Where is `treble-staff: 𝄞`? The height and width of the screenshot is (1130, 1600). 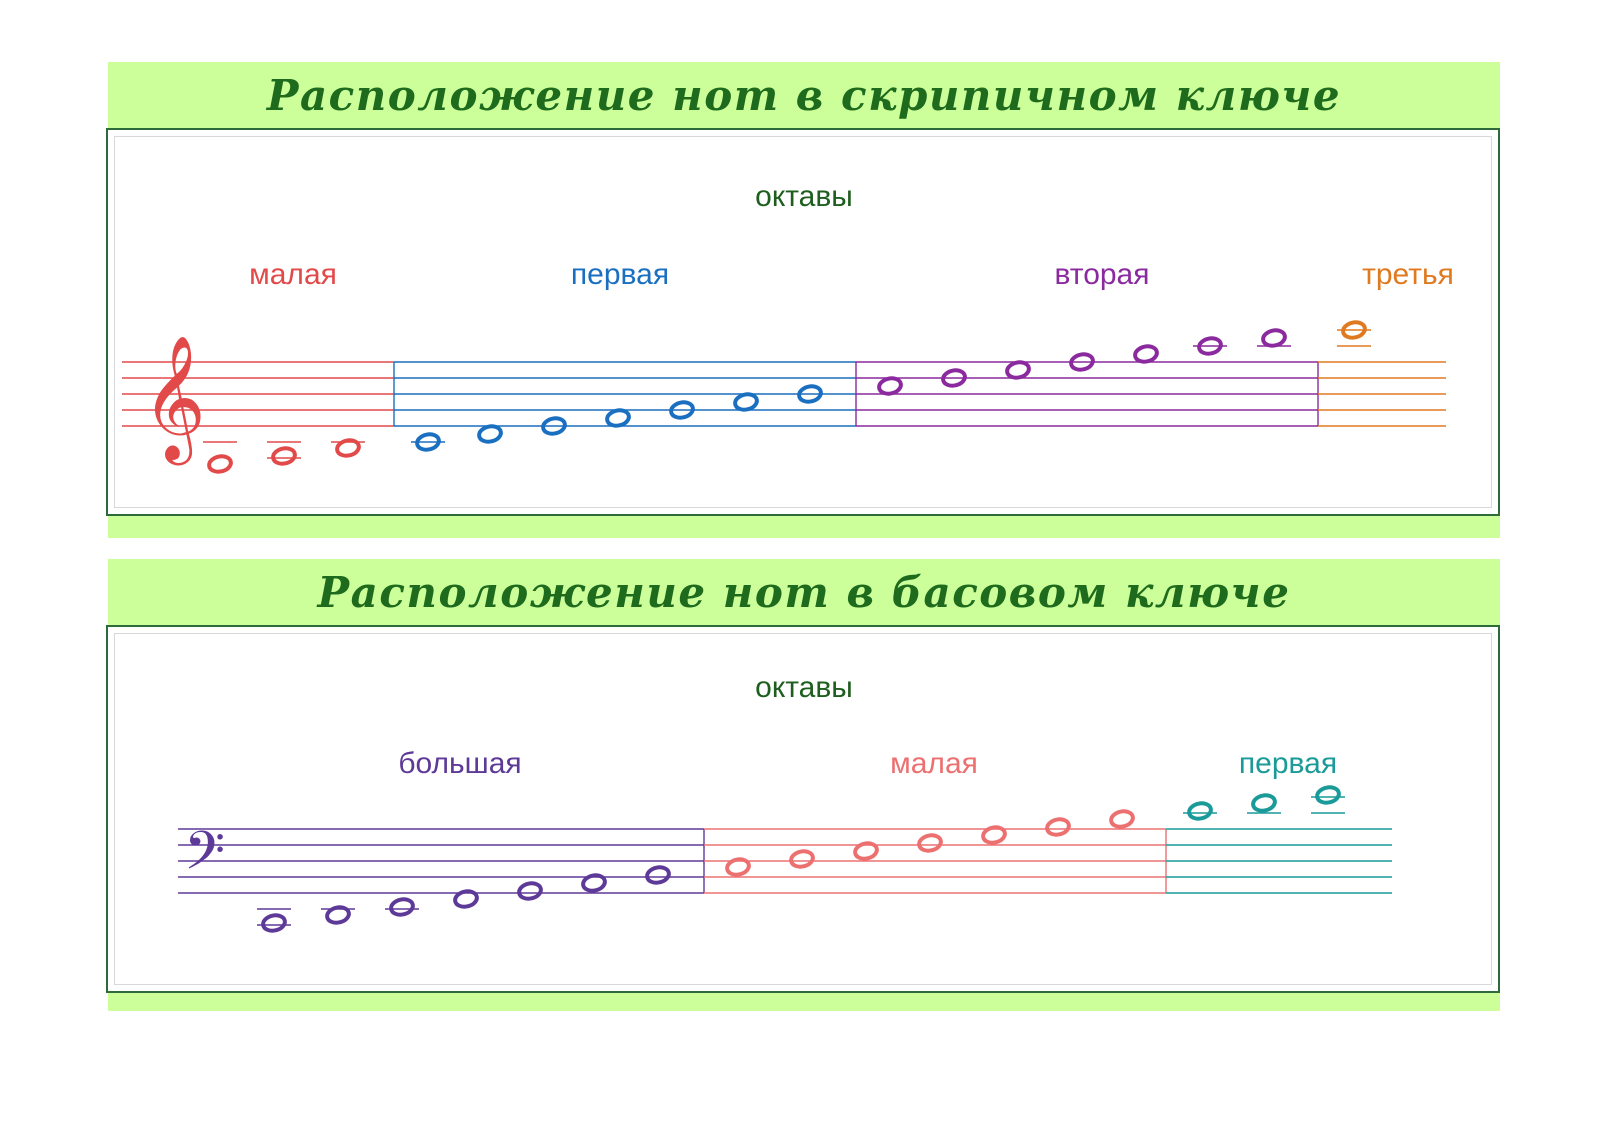 treble-staff: 𝄞 is located at coordinates (784, 397).